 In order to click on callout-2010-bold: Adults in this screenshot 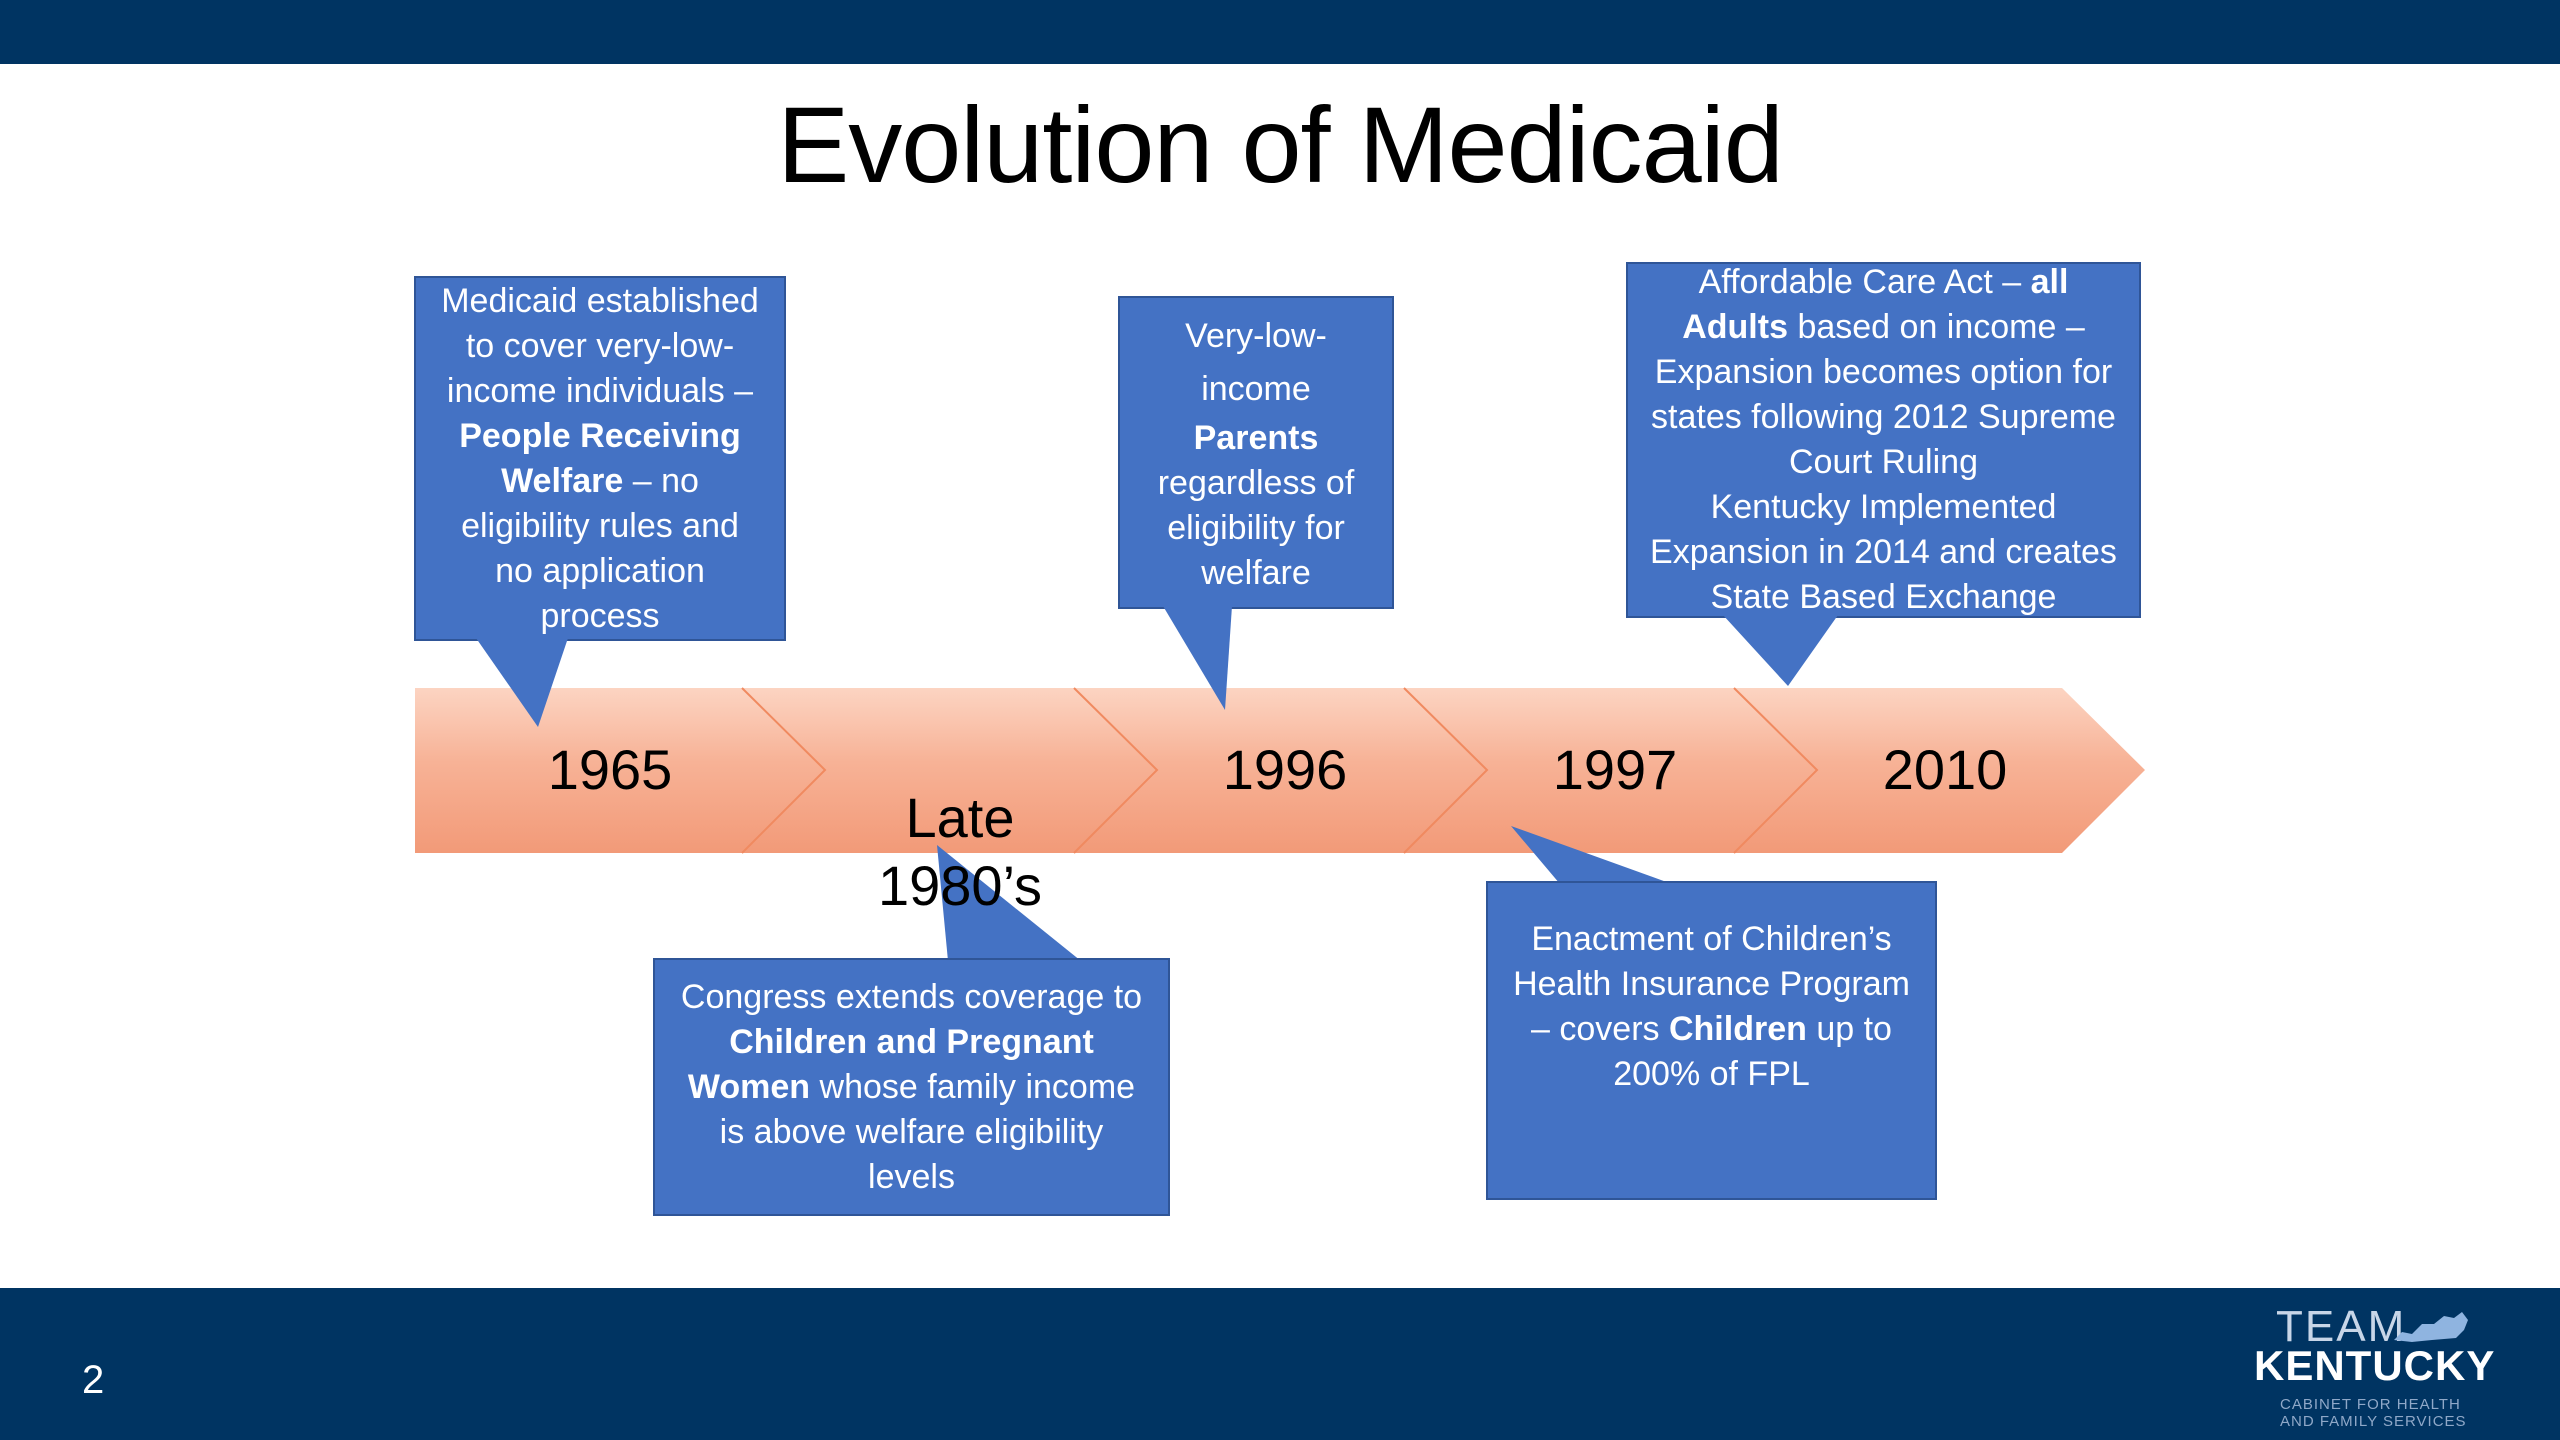, I will do `click(1735, 327)`.